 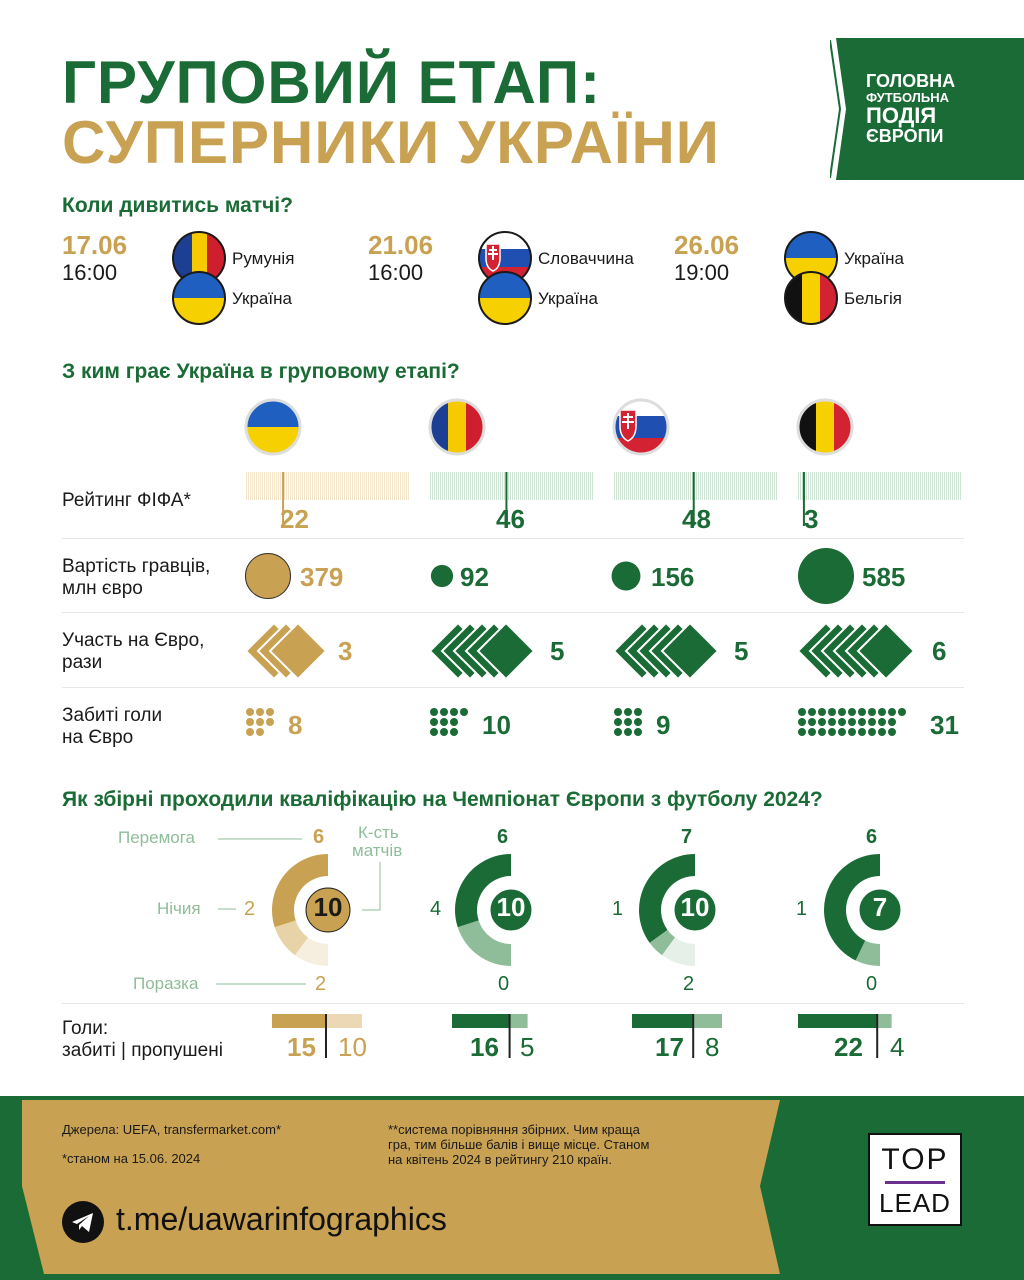 What do you see at coordinates (687, 837) in the screenshot?
I see `wins-slovakia: 7` at bounding box center [687, 837].